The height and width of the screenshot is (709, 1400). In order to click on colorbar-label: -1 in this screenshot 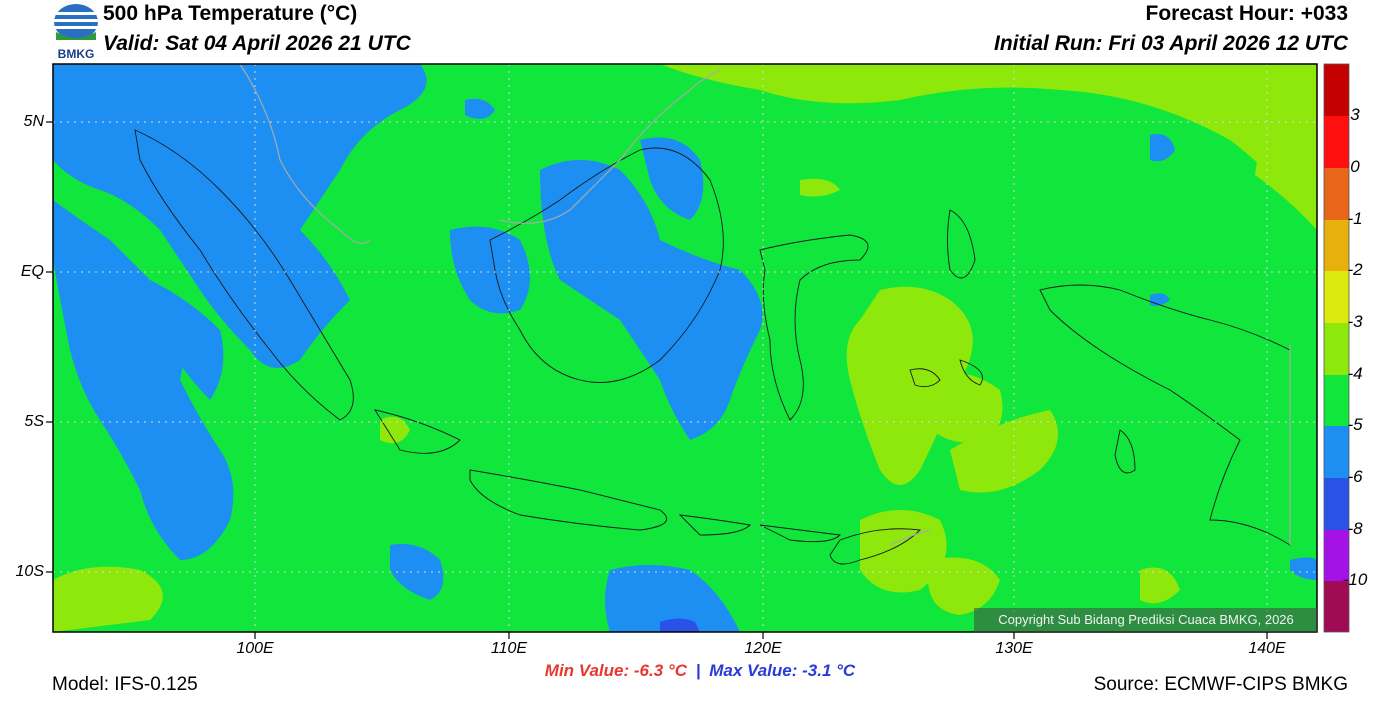, I will do `click(1355, 218)`.